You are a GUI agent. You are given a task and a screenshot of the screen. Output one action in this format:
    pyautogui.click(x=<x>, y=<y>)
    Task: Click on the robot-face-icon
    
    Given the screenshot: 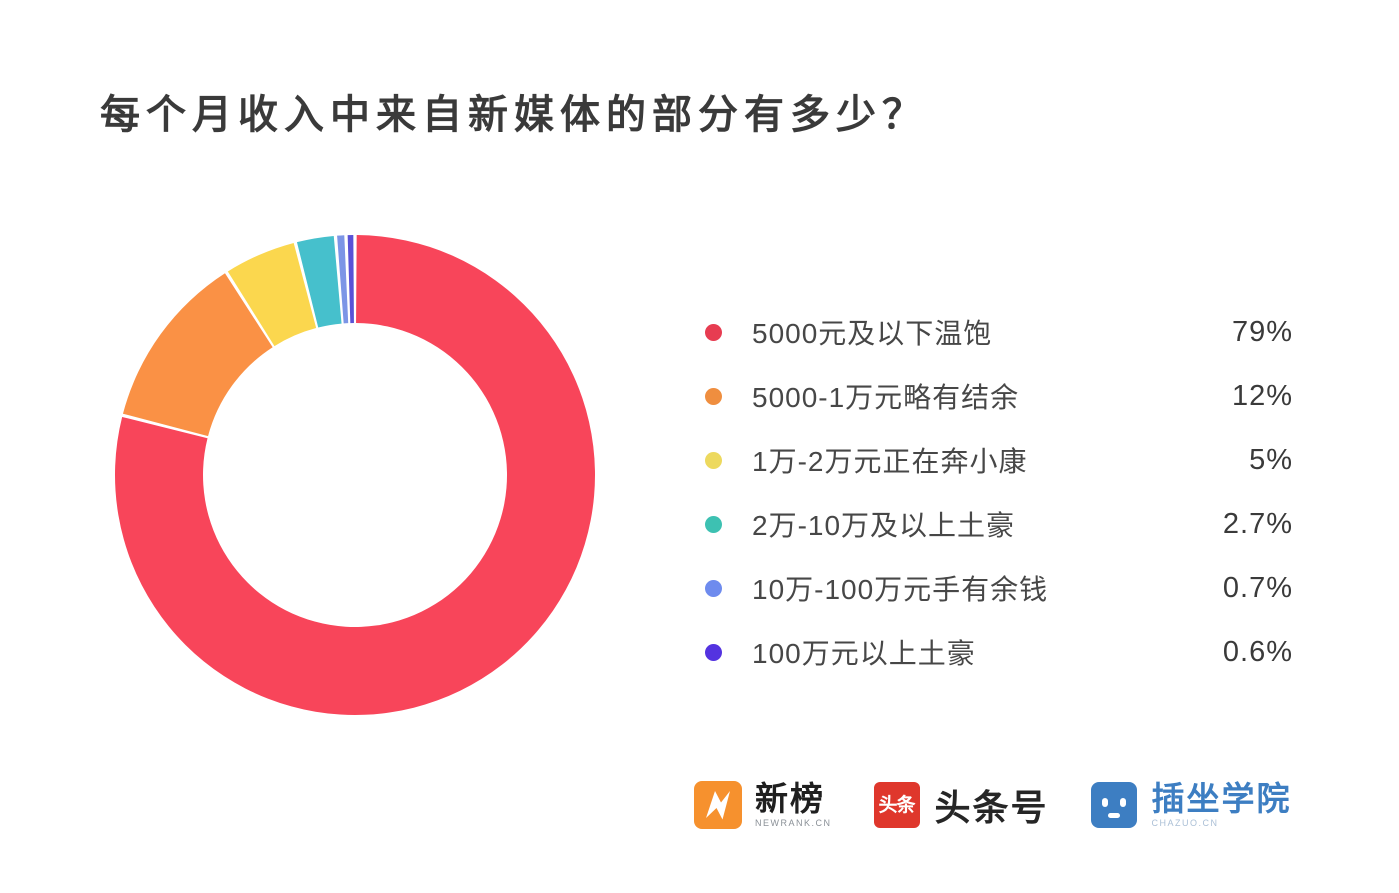 What is the action you would take?
    pyautogui.click(x=1113, y=807)
    